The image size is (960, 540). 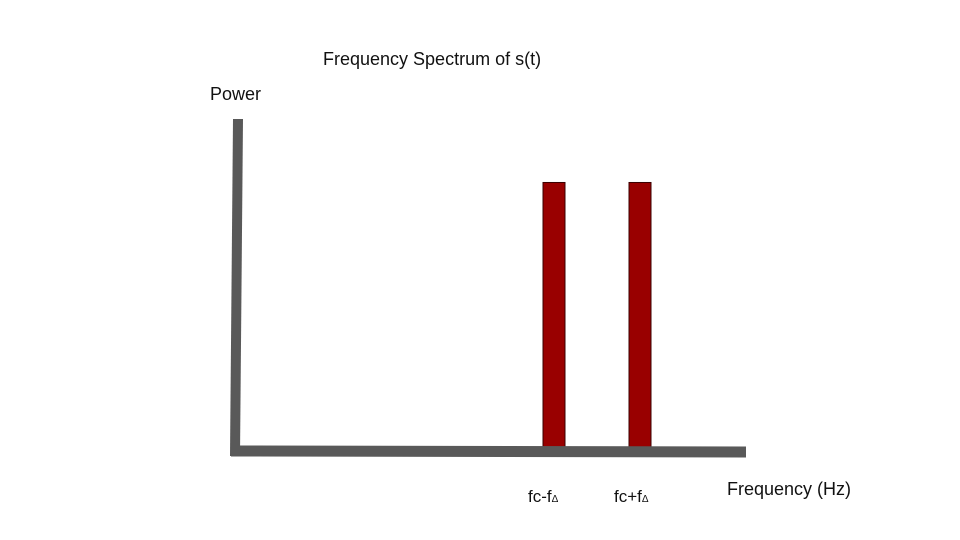 I want to click on tick-label-2: fc+fΔ, so click(x=631, y=496).